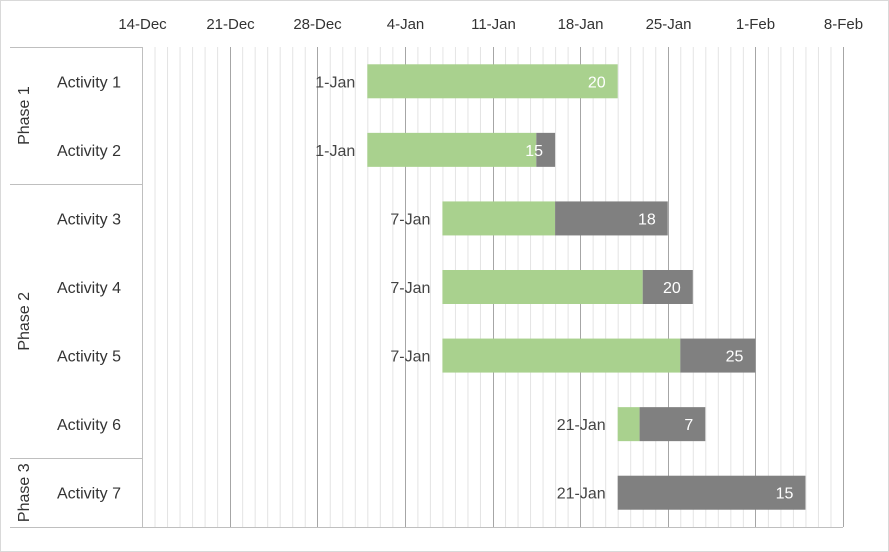  Describe the element at coordinates (89, 82) in the screenshot. I see `category-label: Activity 1` at that location.